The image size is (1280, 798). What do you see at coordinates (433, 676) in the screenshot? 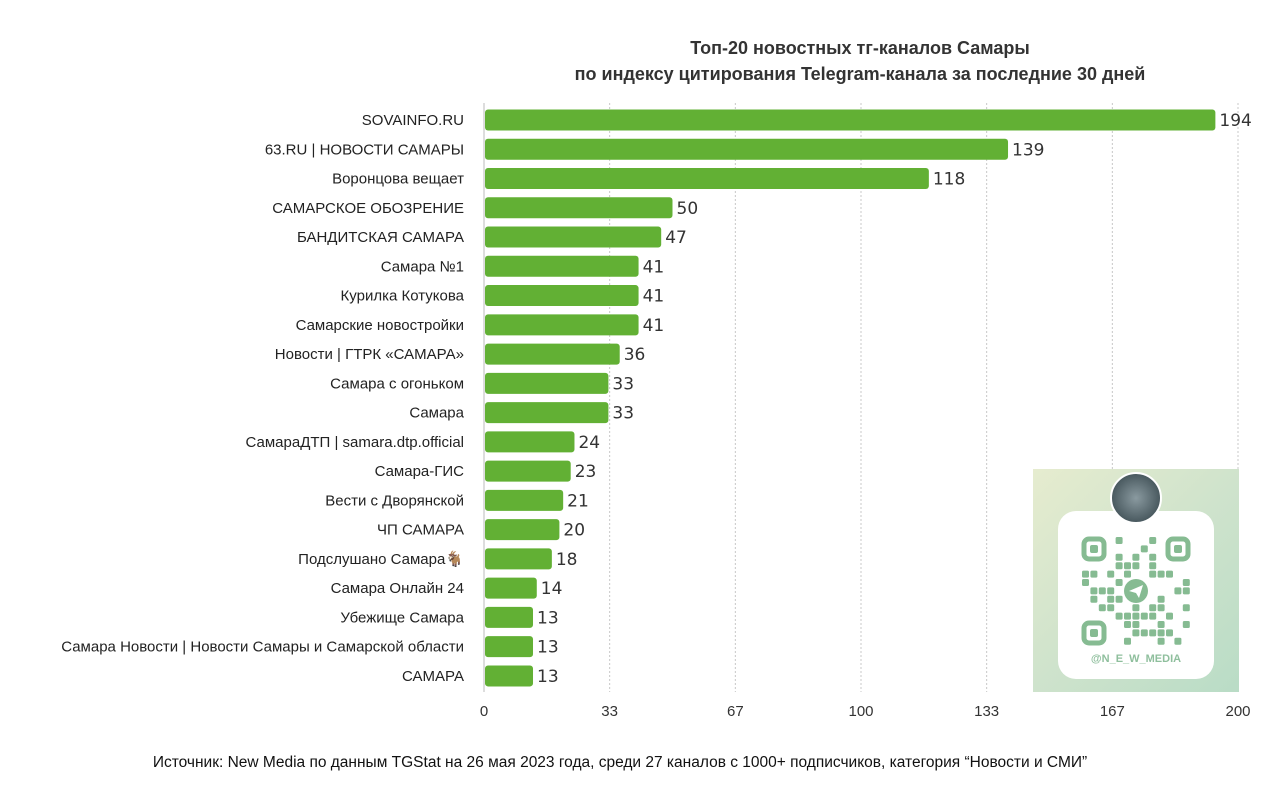
I see `category-label: САМАРА` at bounding box center [433, 676].